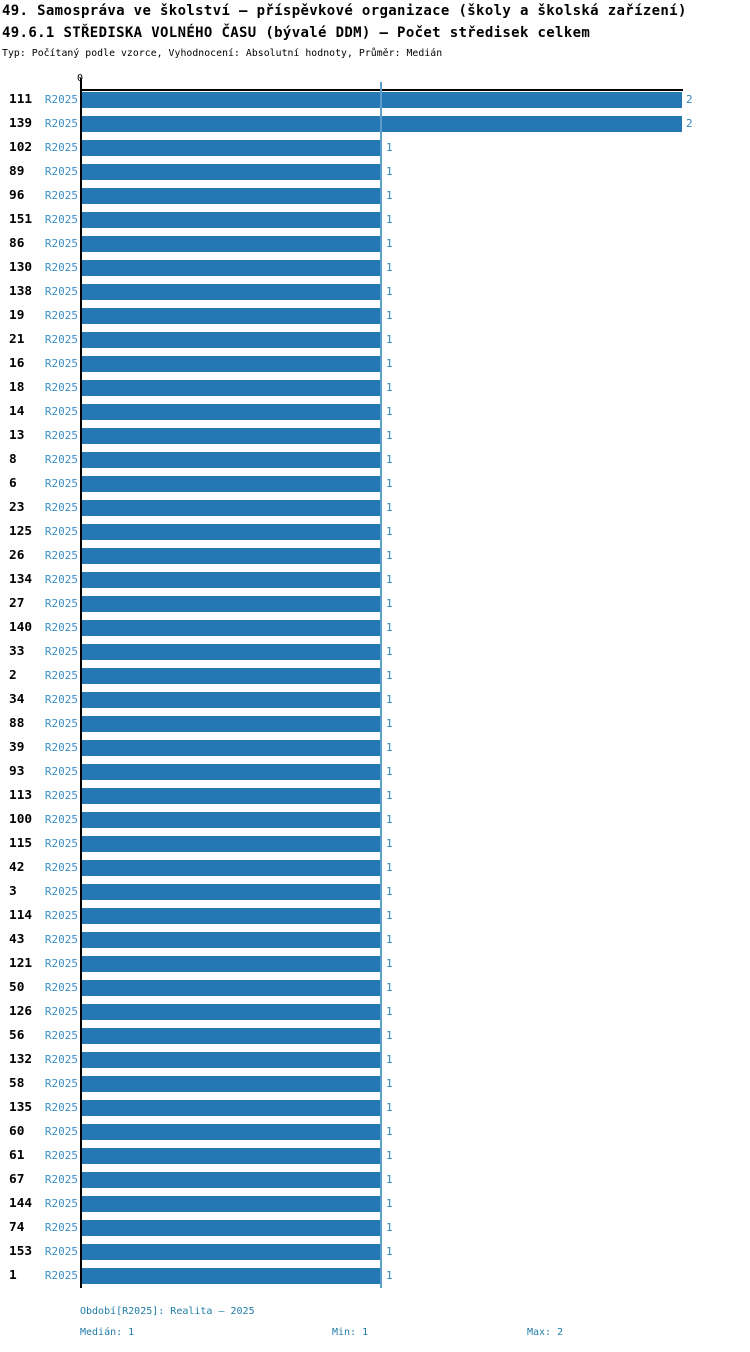  I want to click on bar-row: 50 R2025 1, so click(375, 988).